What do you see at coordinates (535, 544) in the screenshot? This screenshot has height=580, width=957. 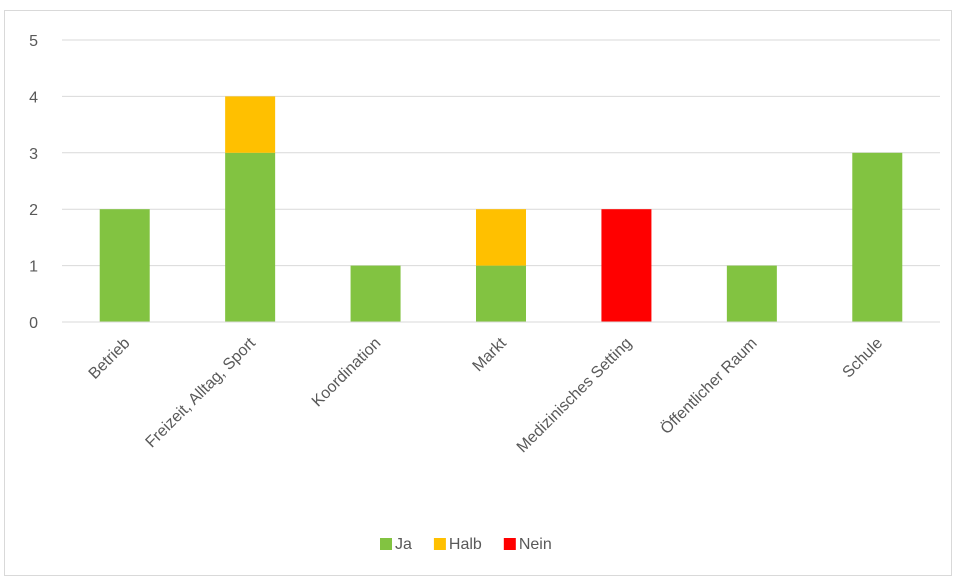 I see `legend-label: Nein` at bounding box center [535, 544].